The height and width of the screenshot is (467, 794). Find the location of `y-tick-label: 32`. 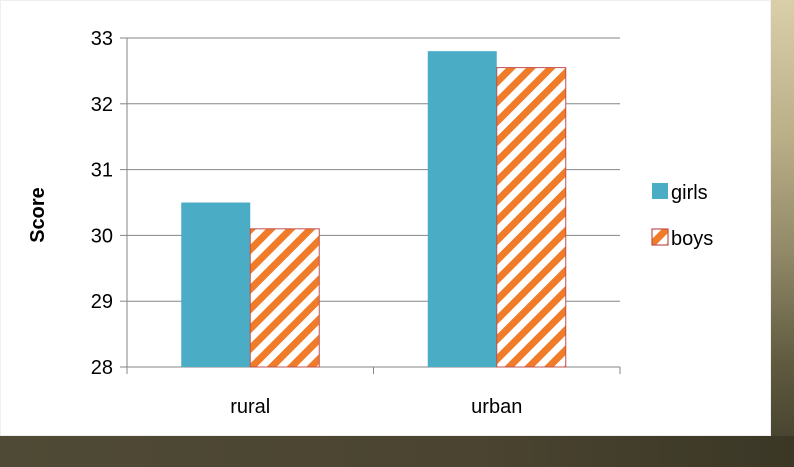

y-tick-label: 32 is located at coordinates (102, 105).